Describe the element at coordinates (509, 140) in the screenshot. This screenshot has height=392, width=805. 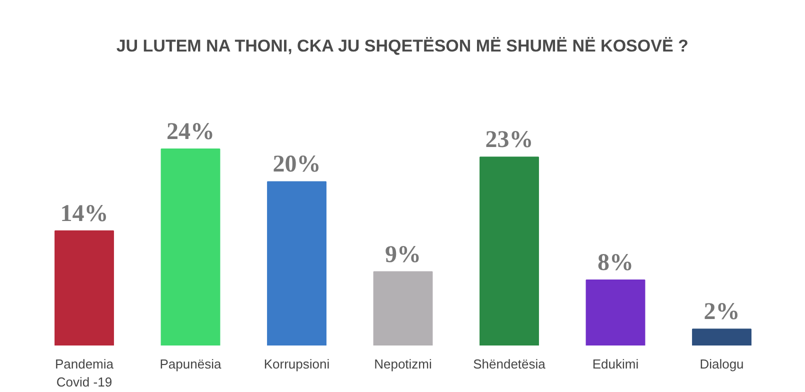
I see `data-label: 23%` at that location.